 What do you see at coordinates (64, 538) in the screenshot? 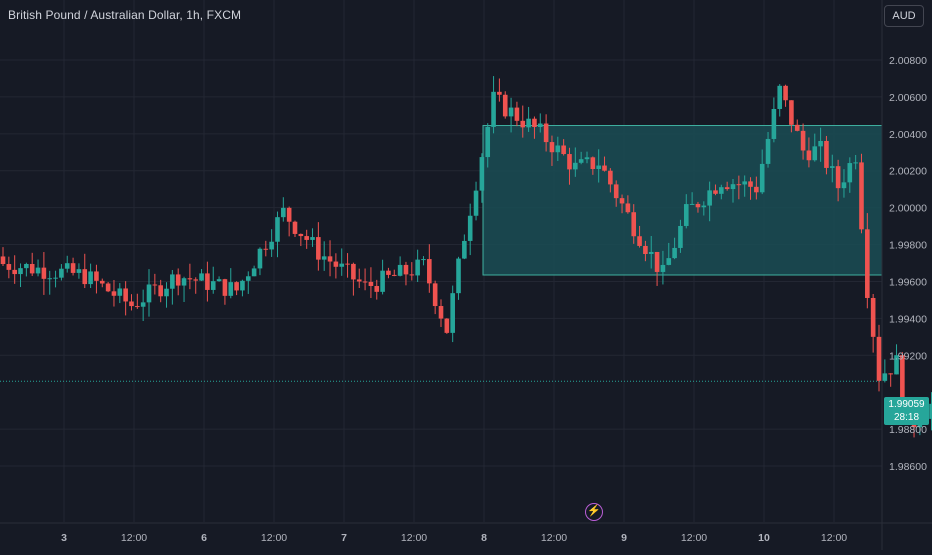
I see `x-tick-label: 3` at bounding box center [64, 538].